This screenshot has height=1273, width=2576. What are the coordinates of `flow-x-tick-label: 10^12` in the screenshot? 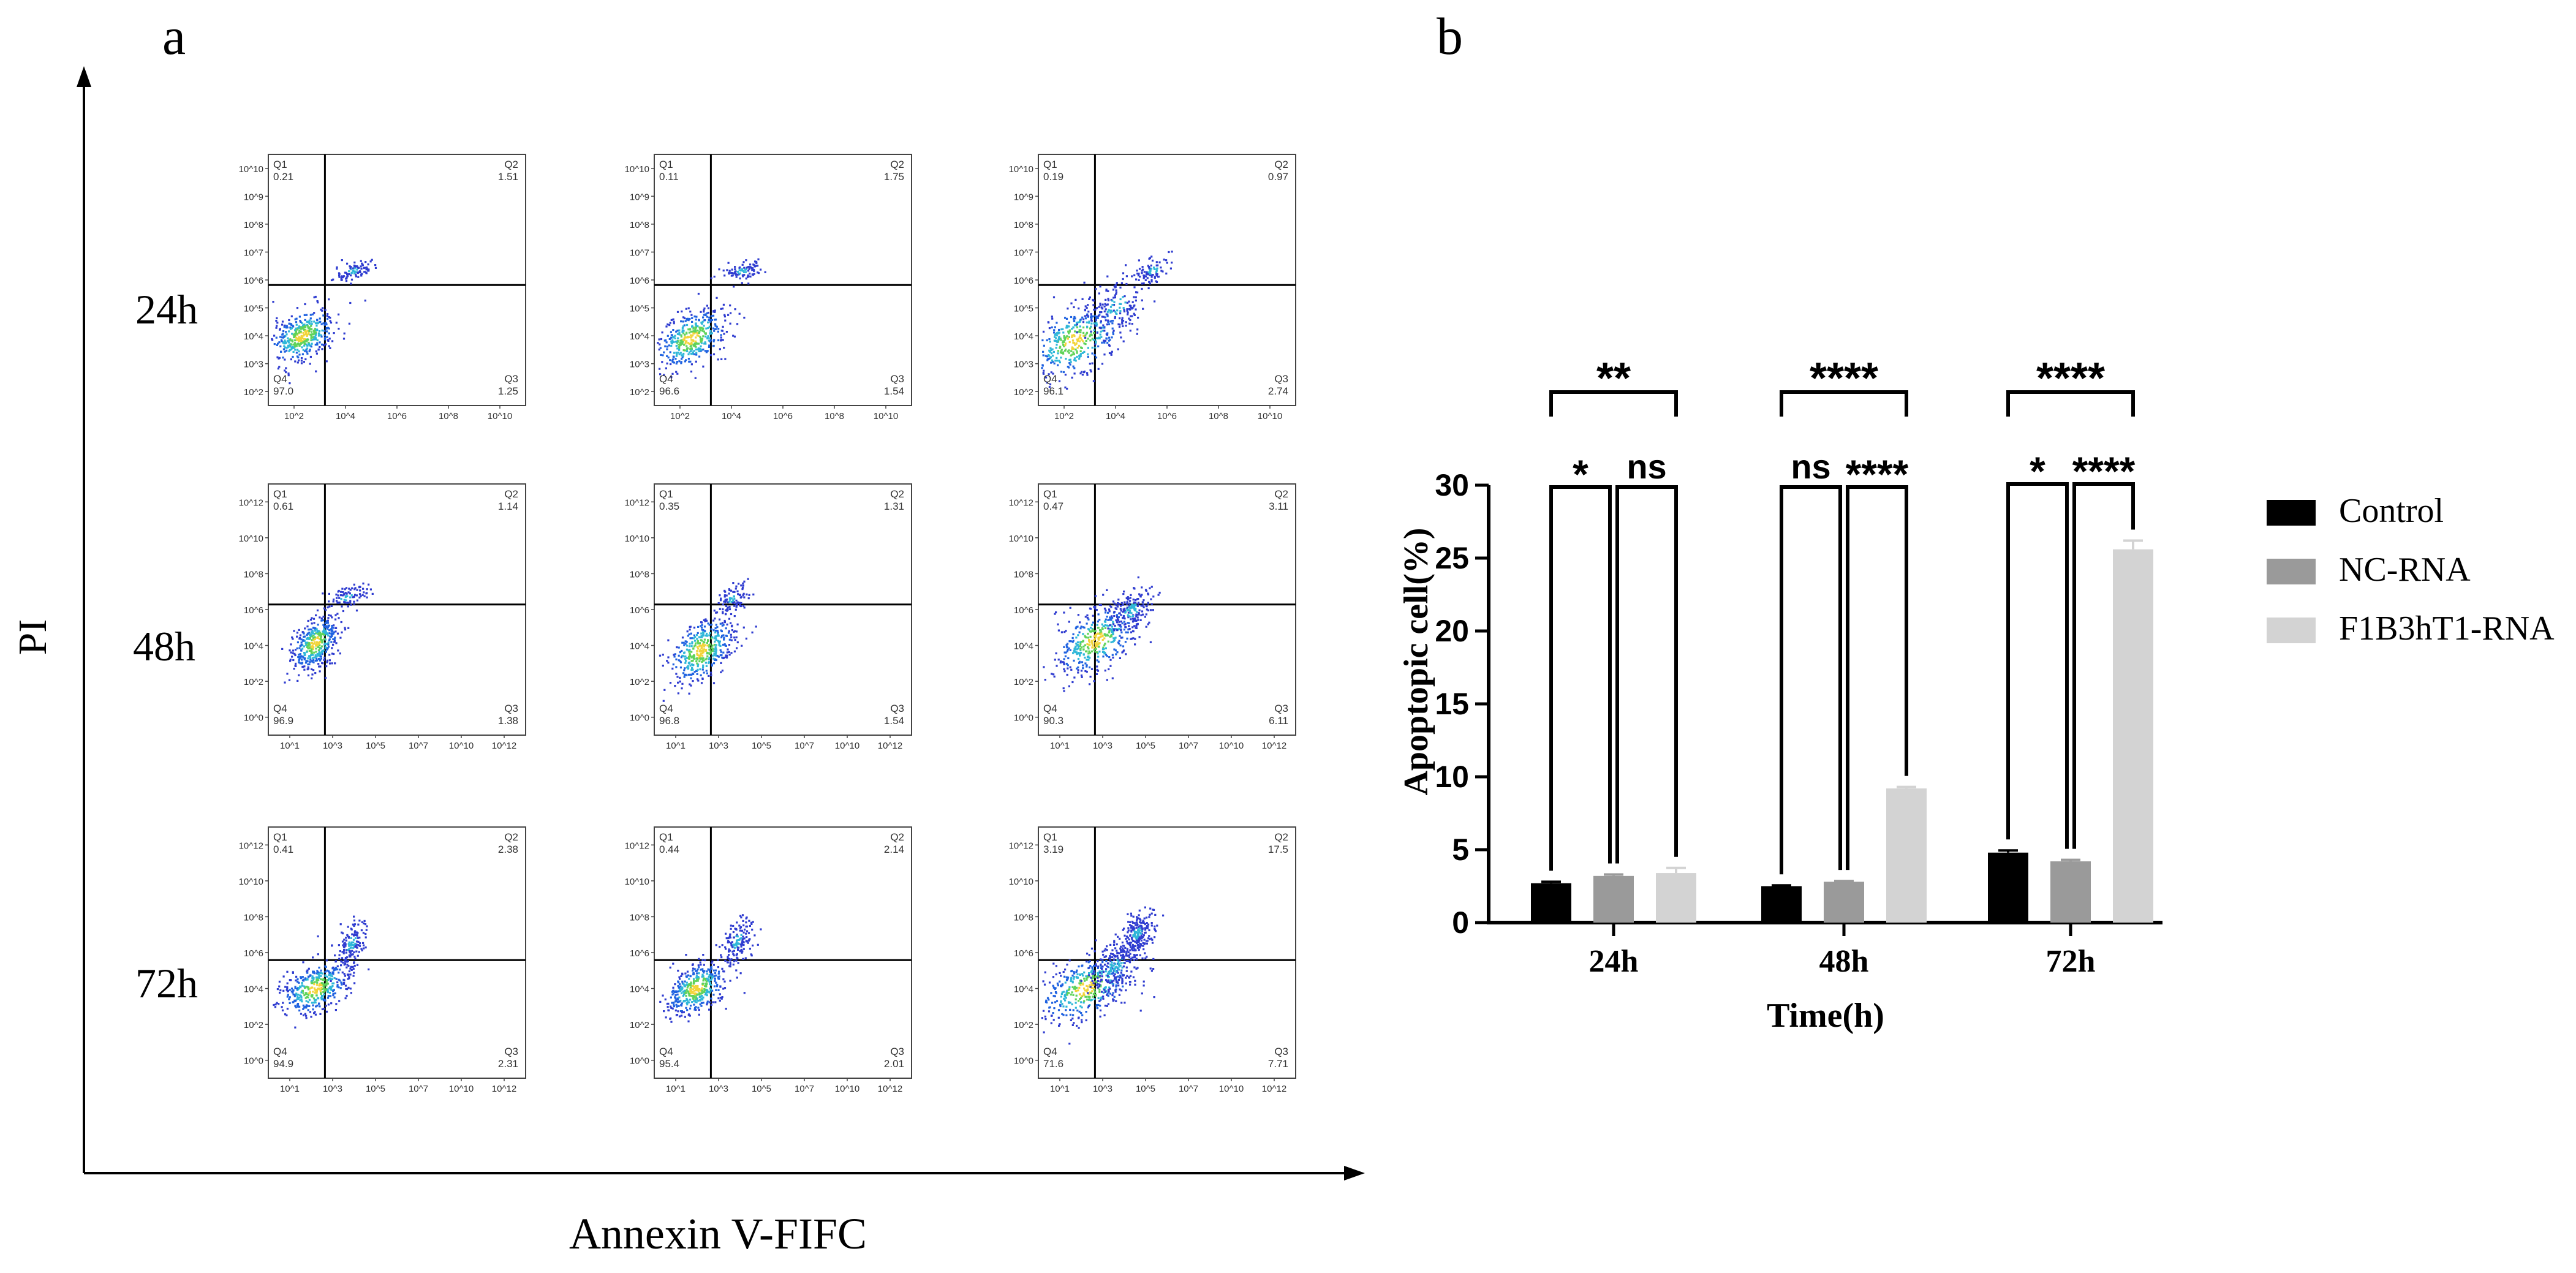 It's located at (504, 1089).